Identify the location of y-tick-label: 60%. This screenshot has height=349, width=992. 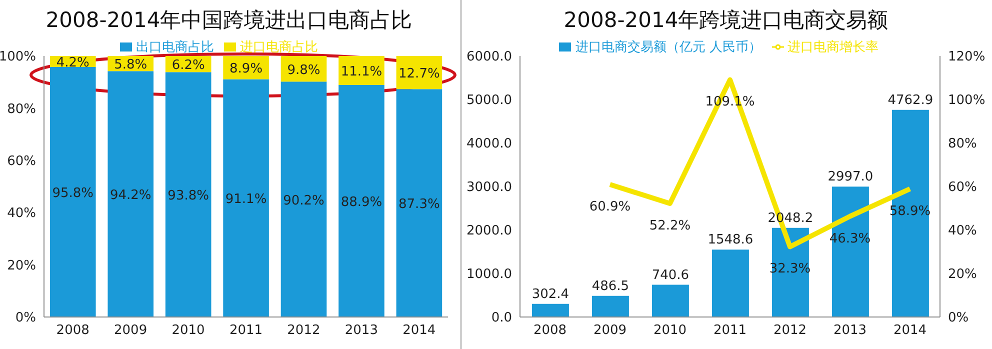
(21, 162).